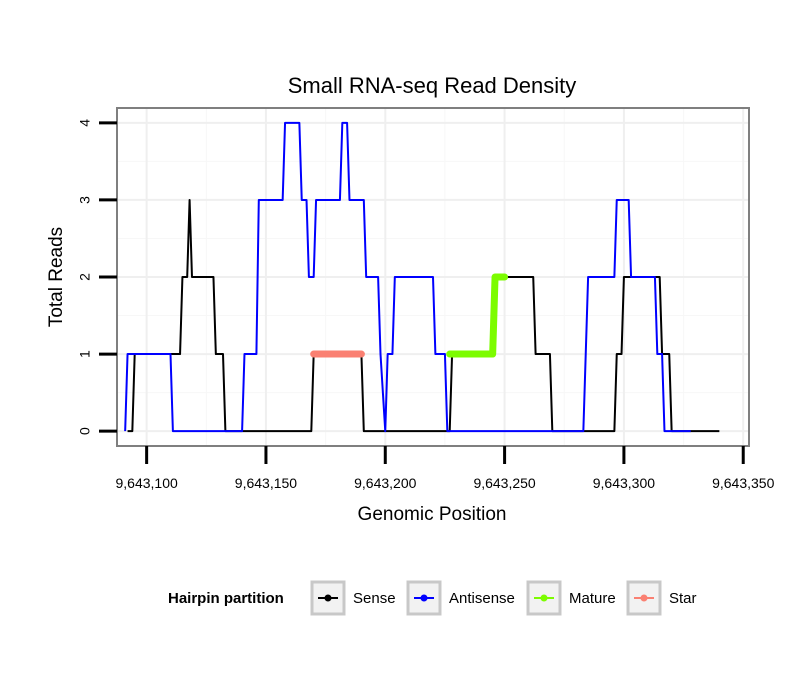  What do you see at coordinates (644, 598) in the screenshot?
I see `legend-key-point-star` at bounding box center [644, 598].